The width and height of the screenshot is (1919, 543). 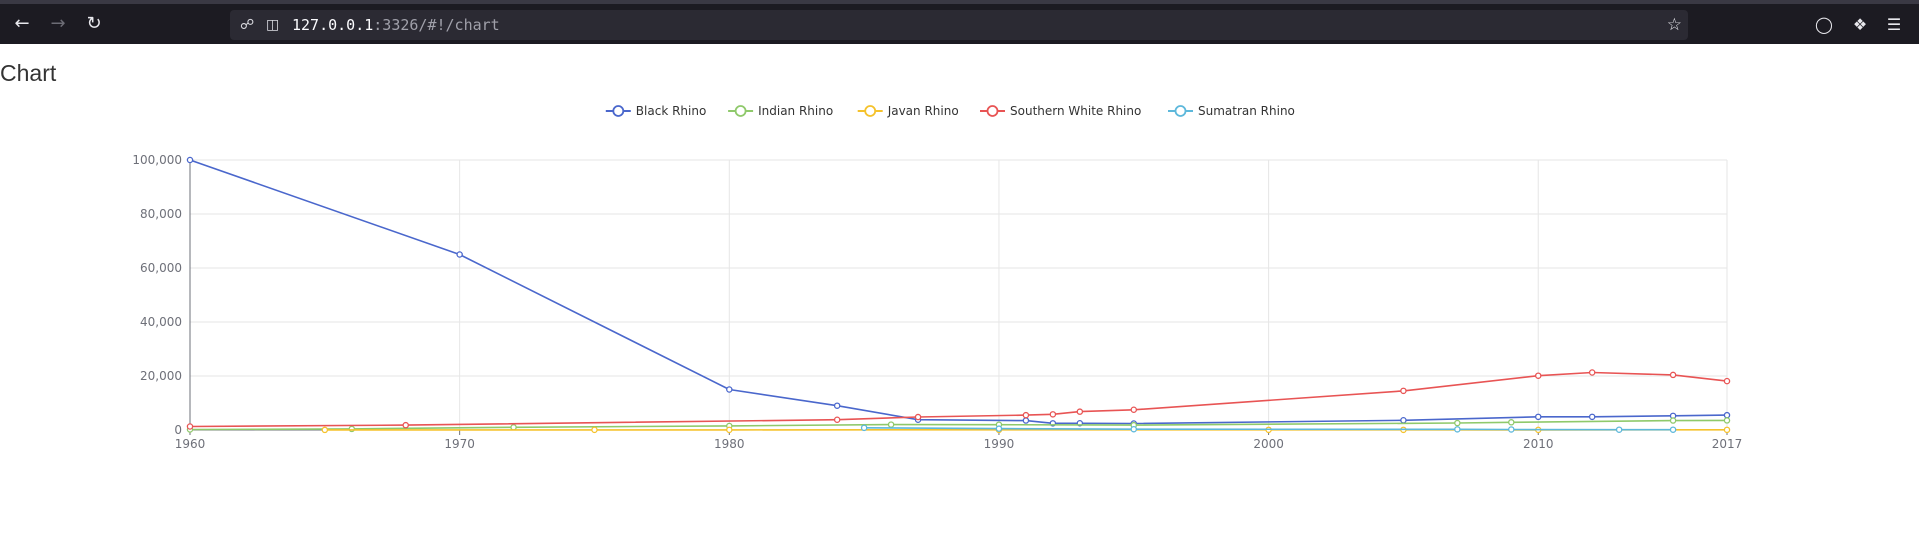 I want to click on url-host: 127.0.0.1, so click(x=333, y=25).